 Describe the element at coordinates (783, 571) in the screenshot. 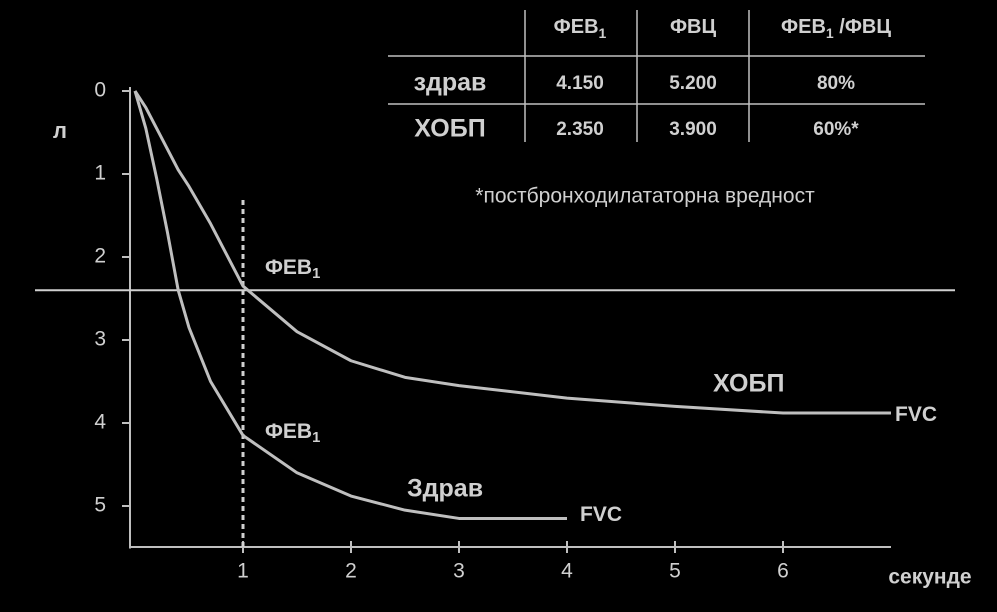

I see `x-tick-label: 6` at that location.